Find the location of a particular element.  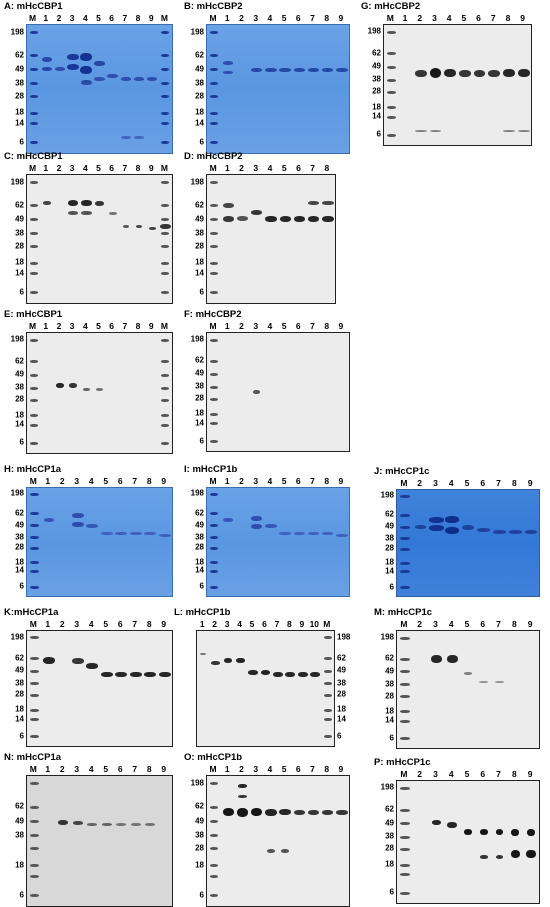

panel-p-title: P: mHcCP1c is located at coordinates (402, 762).